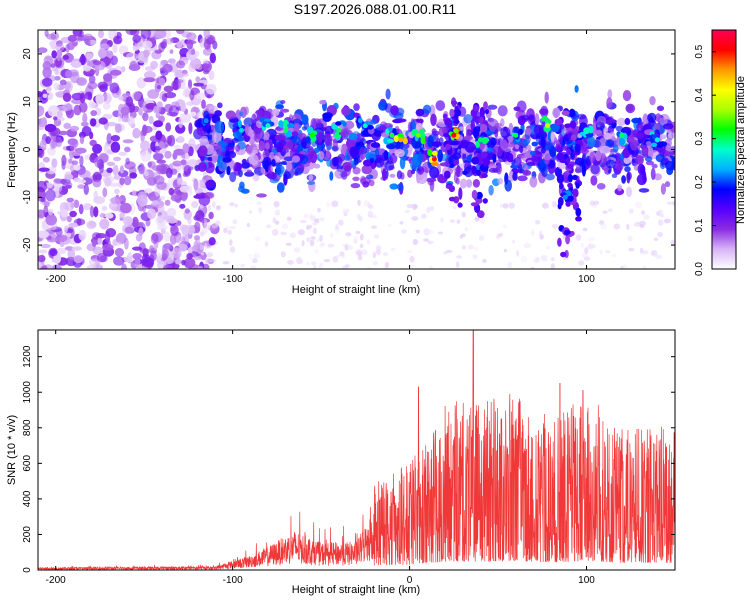 This screenshot has width=750, height=605. I want to click on snr-x-label: Height of straight line (km), so click(356, 590).